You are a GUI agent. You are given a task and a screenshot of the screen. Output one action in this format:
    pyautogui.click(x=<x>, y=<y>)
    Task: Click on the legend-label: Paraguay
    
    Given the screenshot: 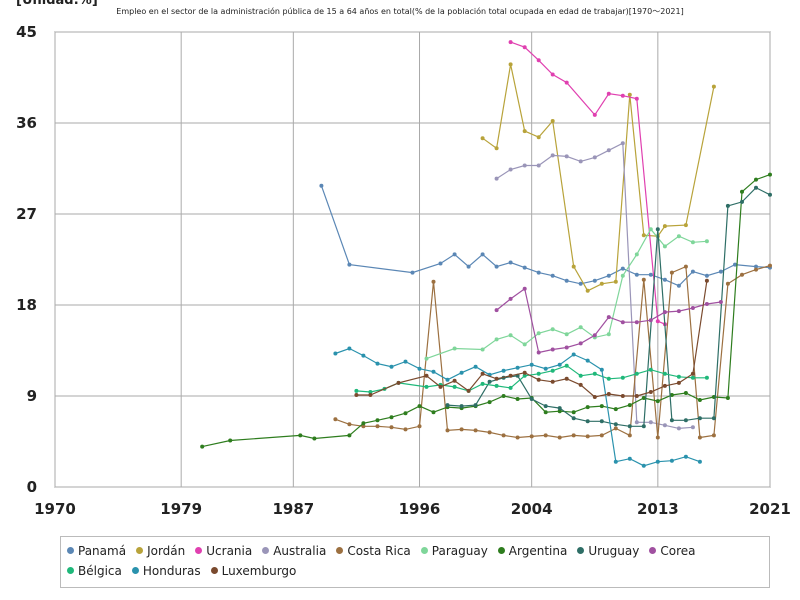 What is the action you would take?
    pyautogui.click(x=459, y=551)
    